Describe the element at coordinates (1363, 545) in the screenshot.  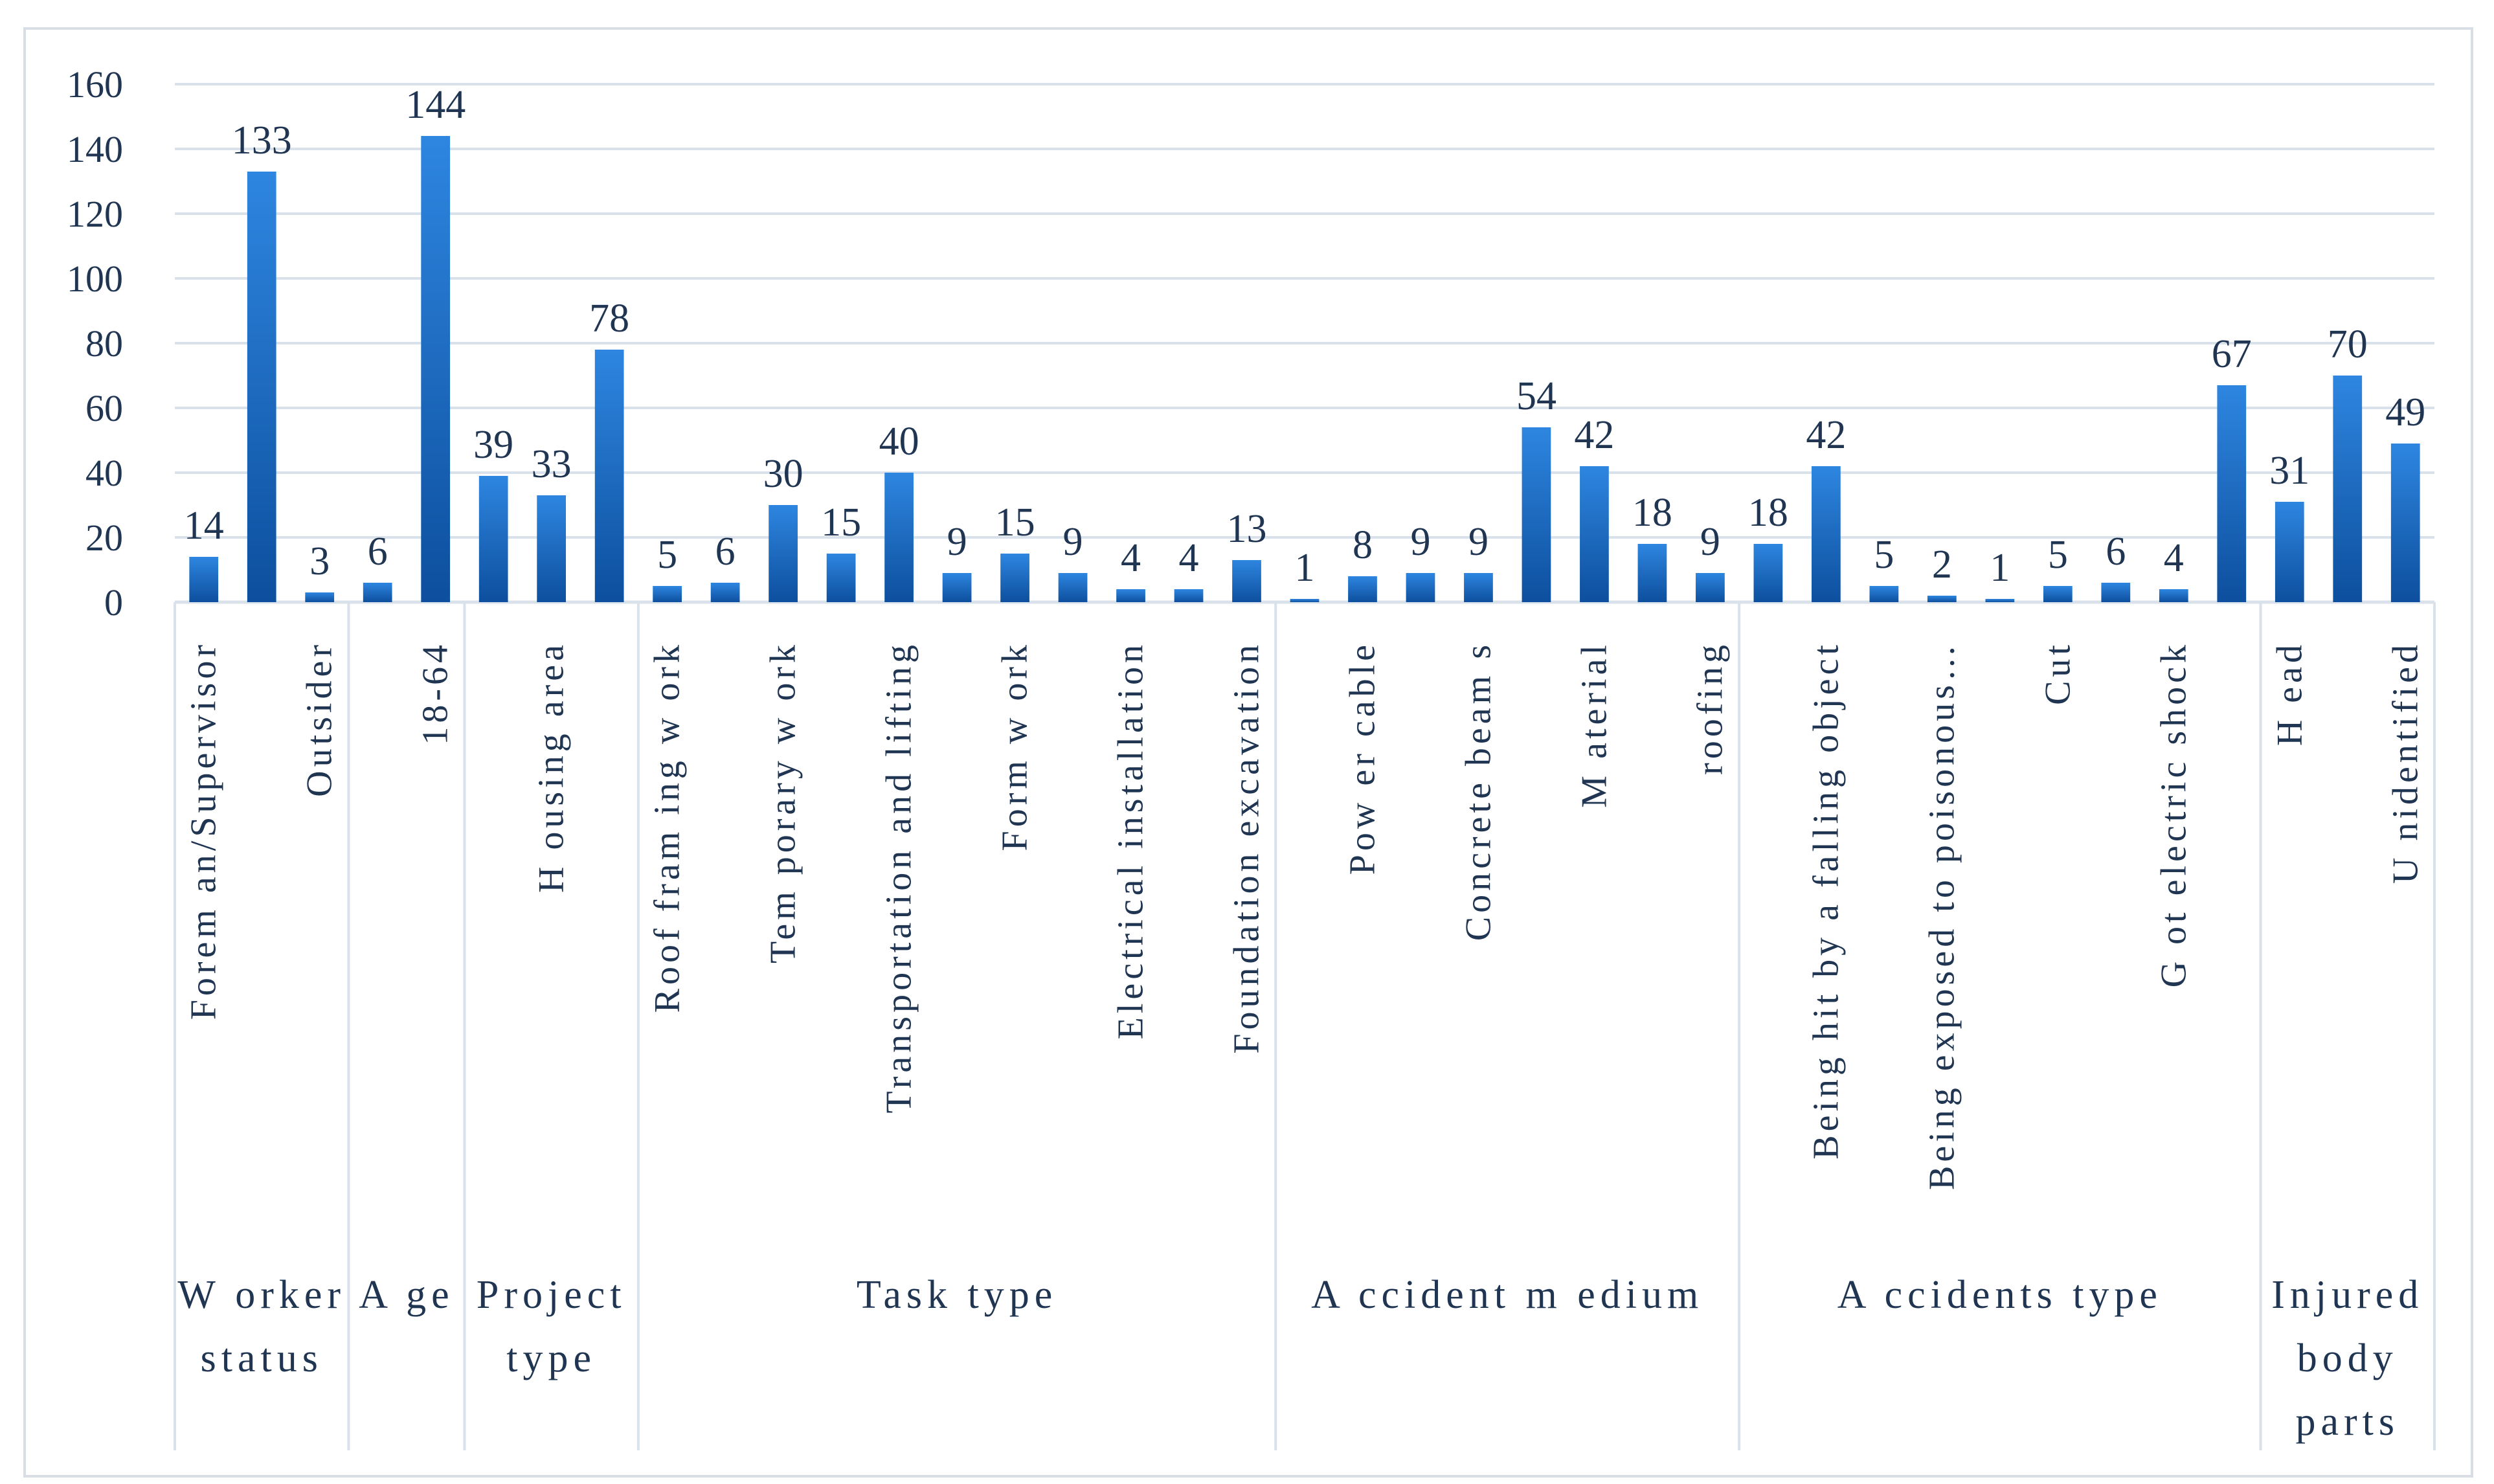
I see `data-label: 8` at that location.